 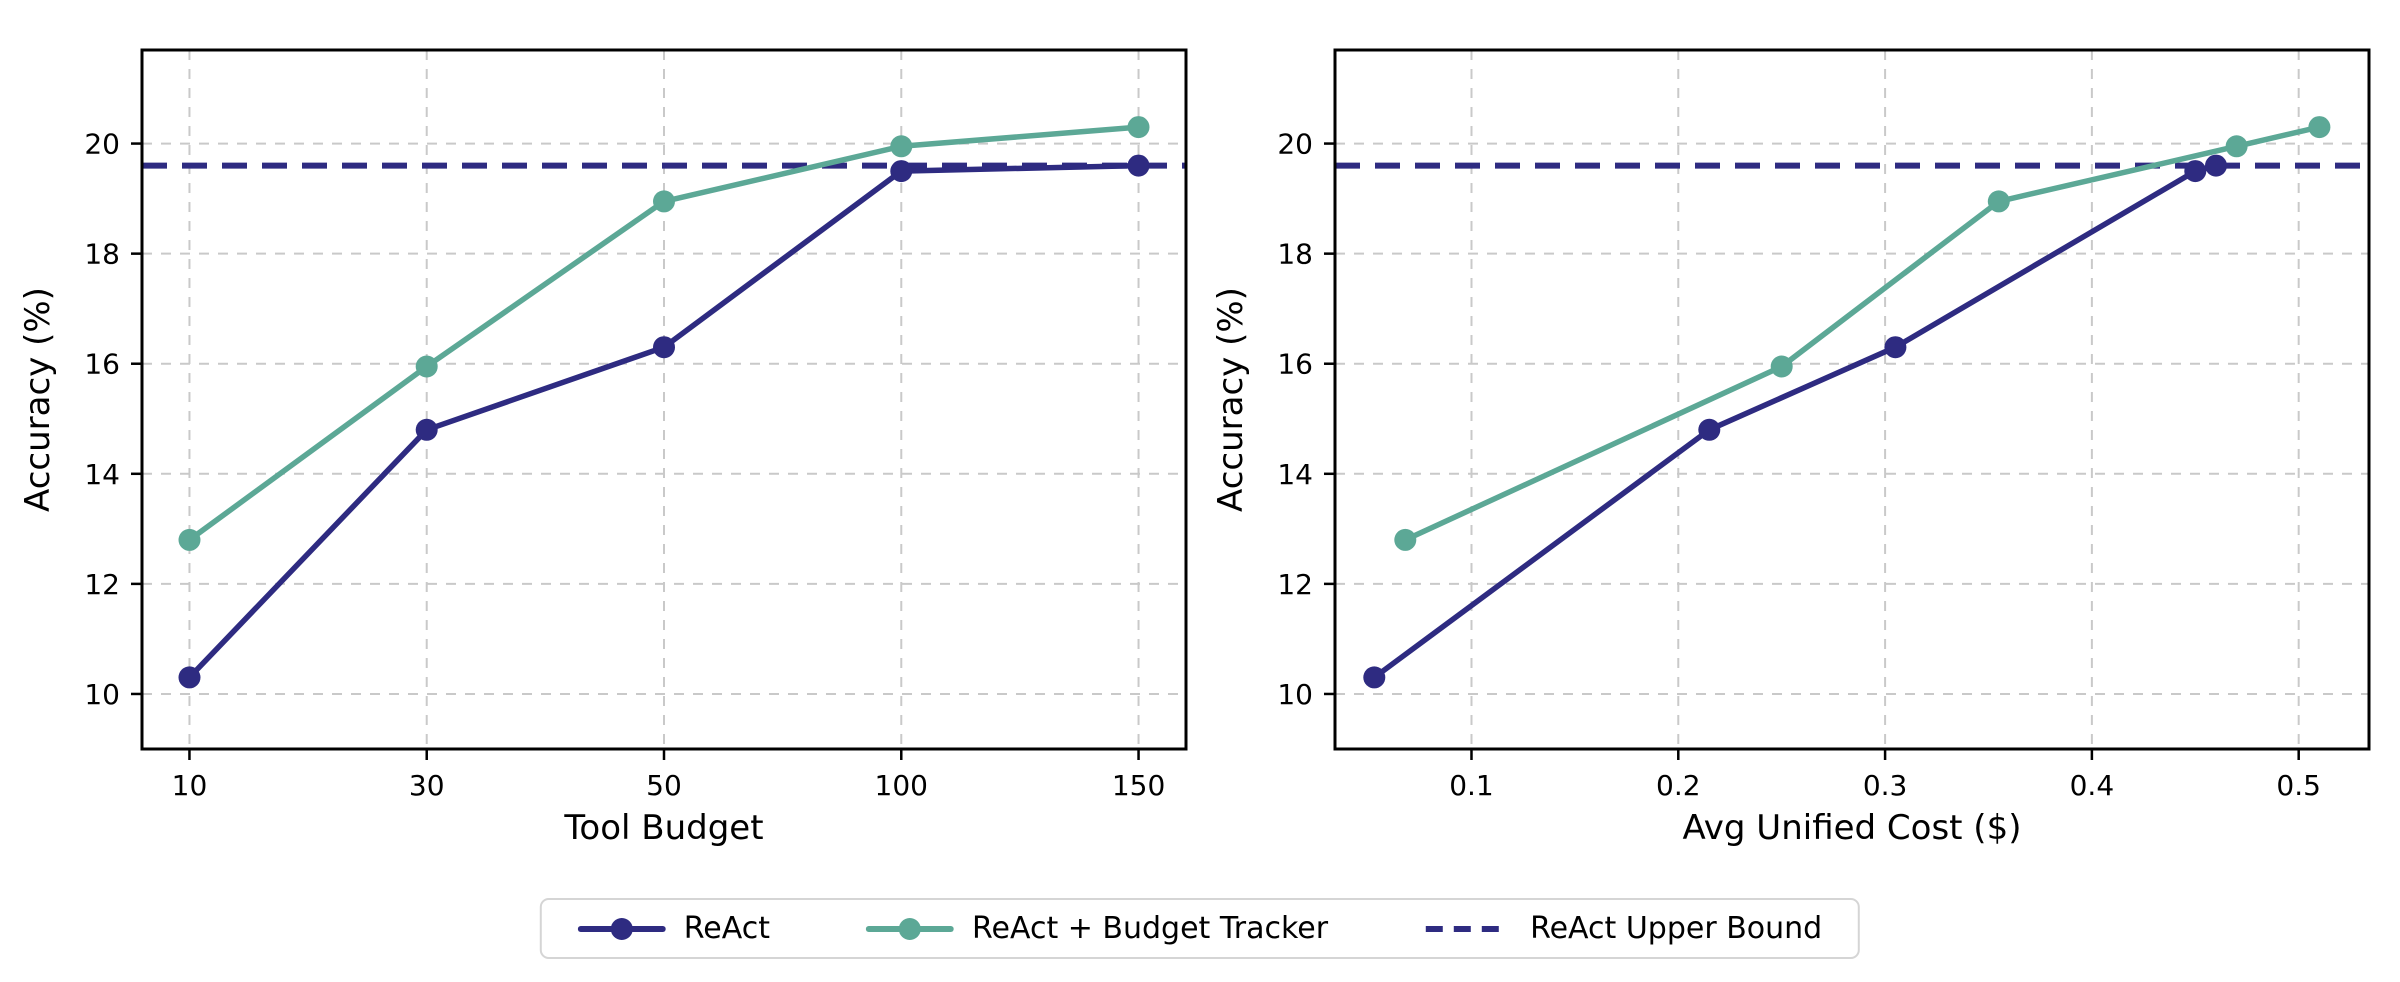 What do you see at coordinates (1471, 785) in the screenshot?
I see `x-tick-label: 0.1` at bounding box center [1471, 785].